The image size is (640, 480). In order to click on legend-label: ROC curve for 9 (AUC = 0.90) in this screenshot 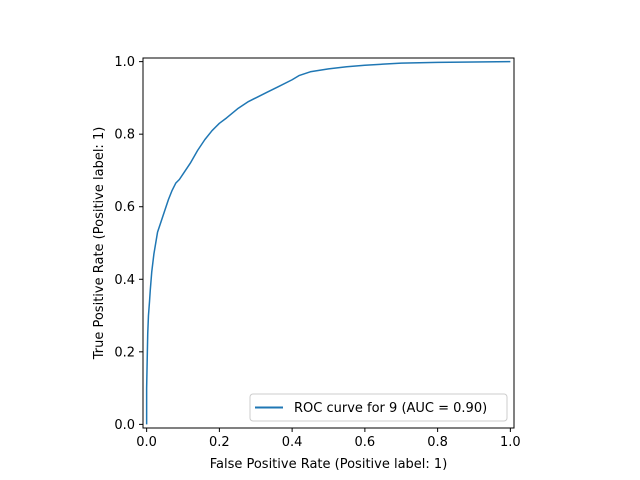, I will do `click(390, 408)`.